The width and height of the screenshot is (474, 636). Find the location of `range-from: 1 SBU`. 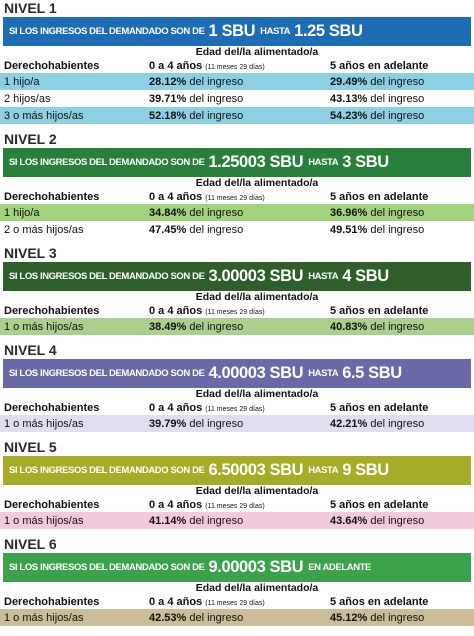

range-from: 1 SBU is located at coordinates (232, 31).